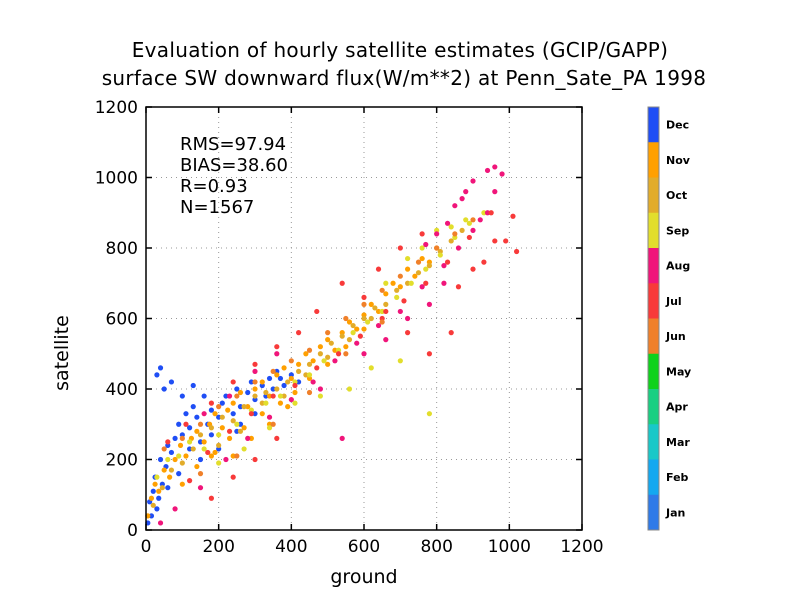  Describe the element at coordinates (653, 336) in the screenshot. I see `colorbar-swatch-jun` at that location.